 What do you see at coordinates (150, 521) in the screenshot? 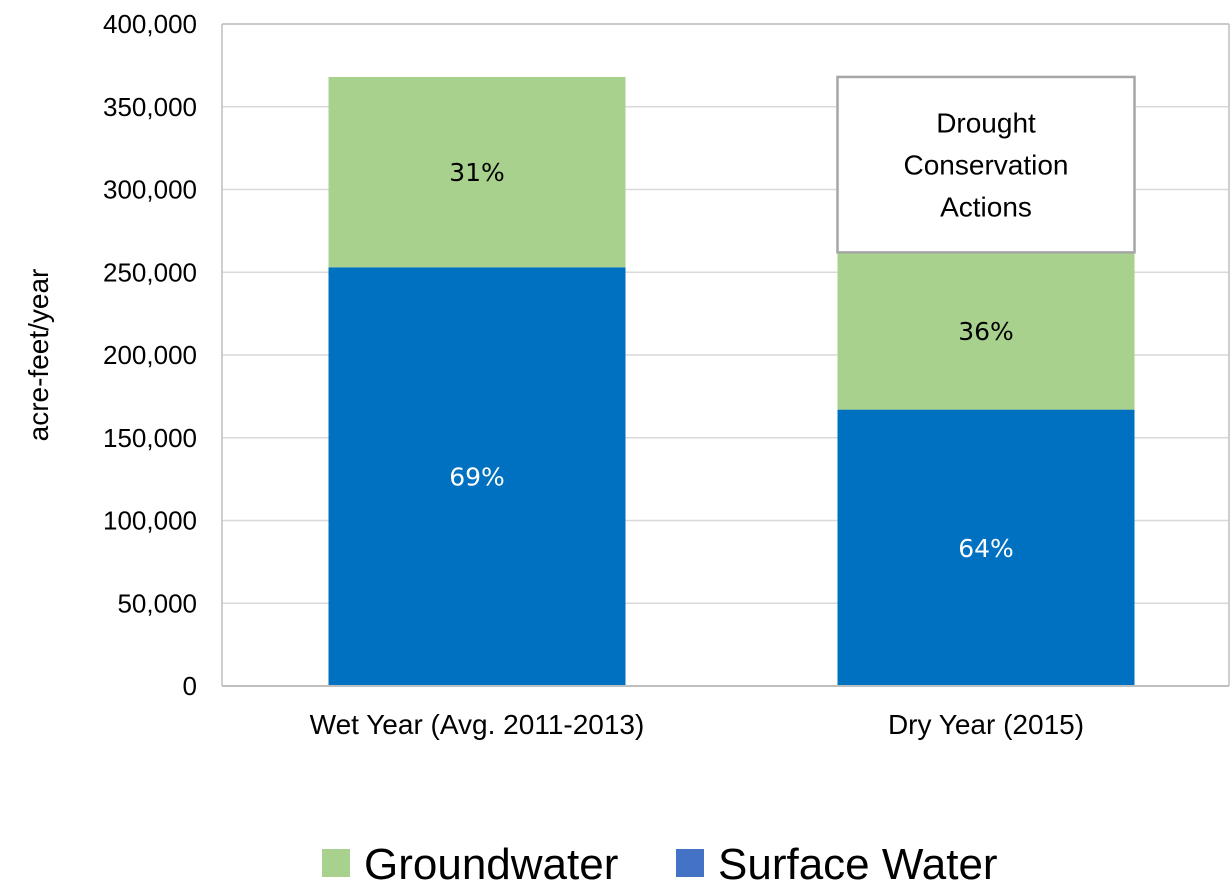
I see `y-tick-label: 100,000` at bounding box center [150, 521].